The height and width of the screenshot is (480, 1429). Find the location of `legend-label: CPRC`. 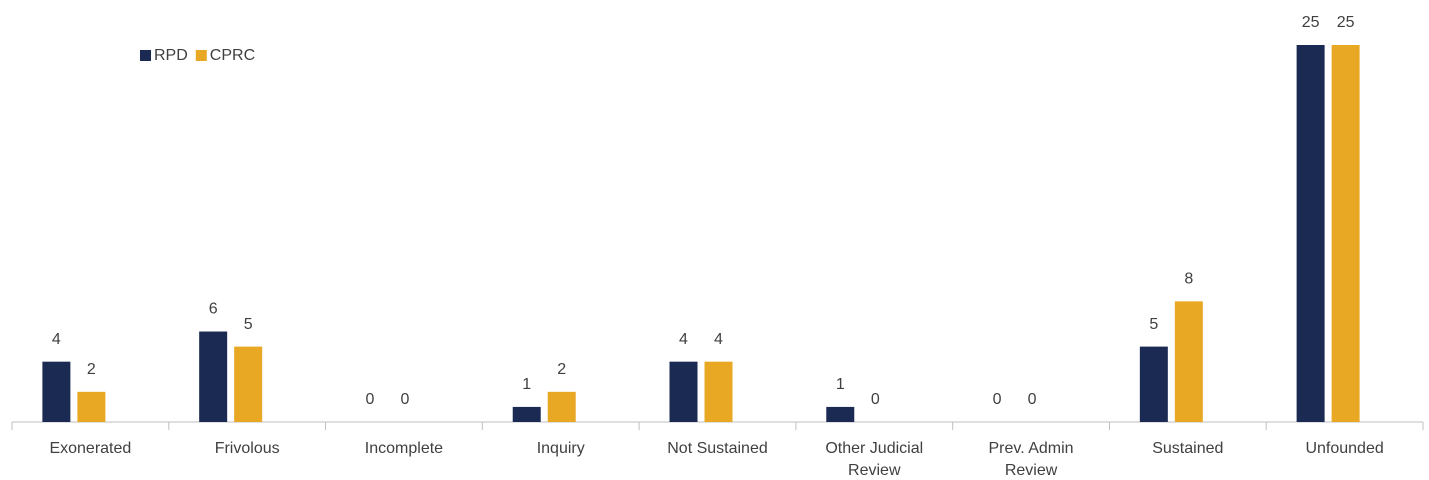

legend-label: CPRC is located at coordinates (232, 55).